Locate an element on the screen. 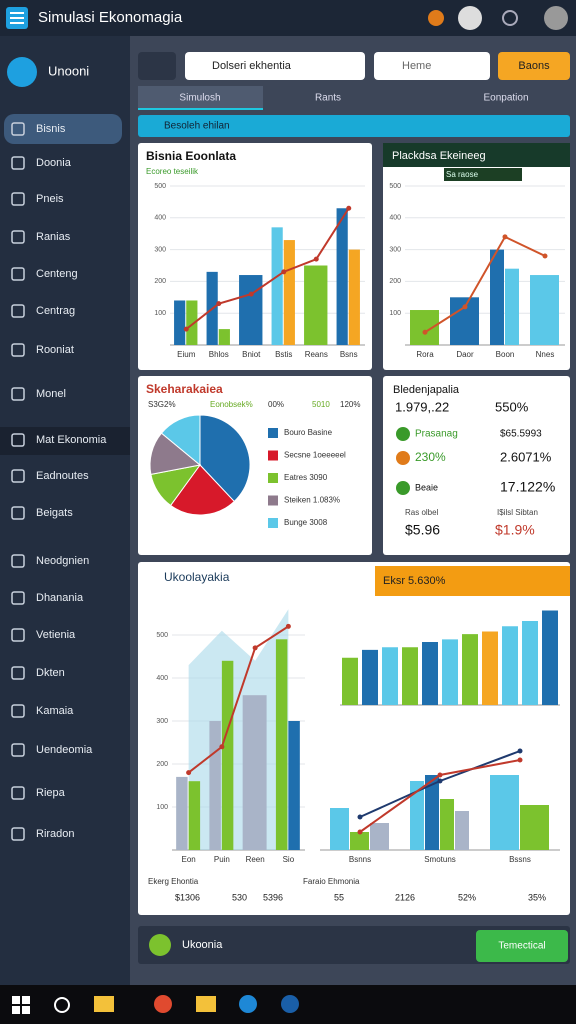 The height and width of the screenshot is (1024, 576). y-tick-label: 100 is located at coordinates (395, 313).